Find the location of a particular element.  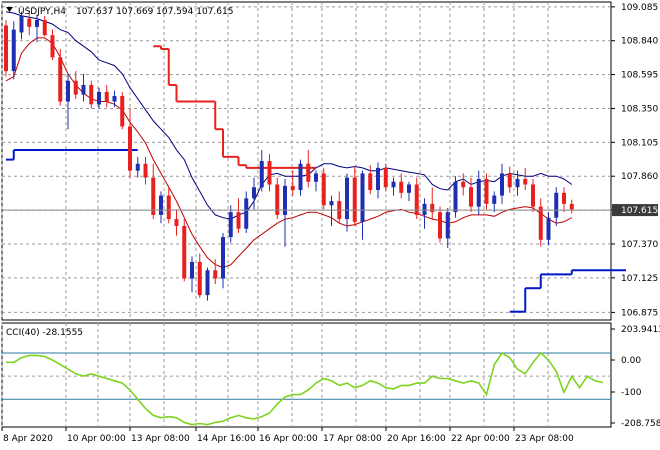

price-tick-label: 108.595 is located at coordinates (639, 76).